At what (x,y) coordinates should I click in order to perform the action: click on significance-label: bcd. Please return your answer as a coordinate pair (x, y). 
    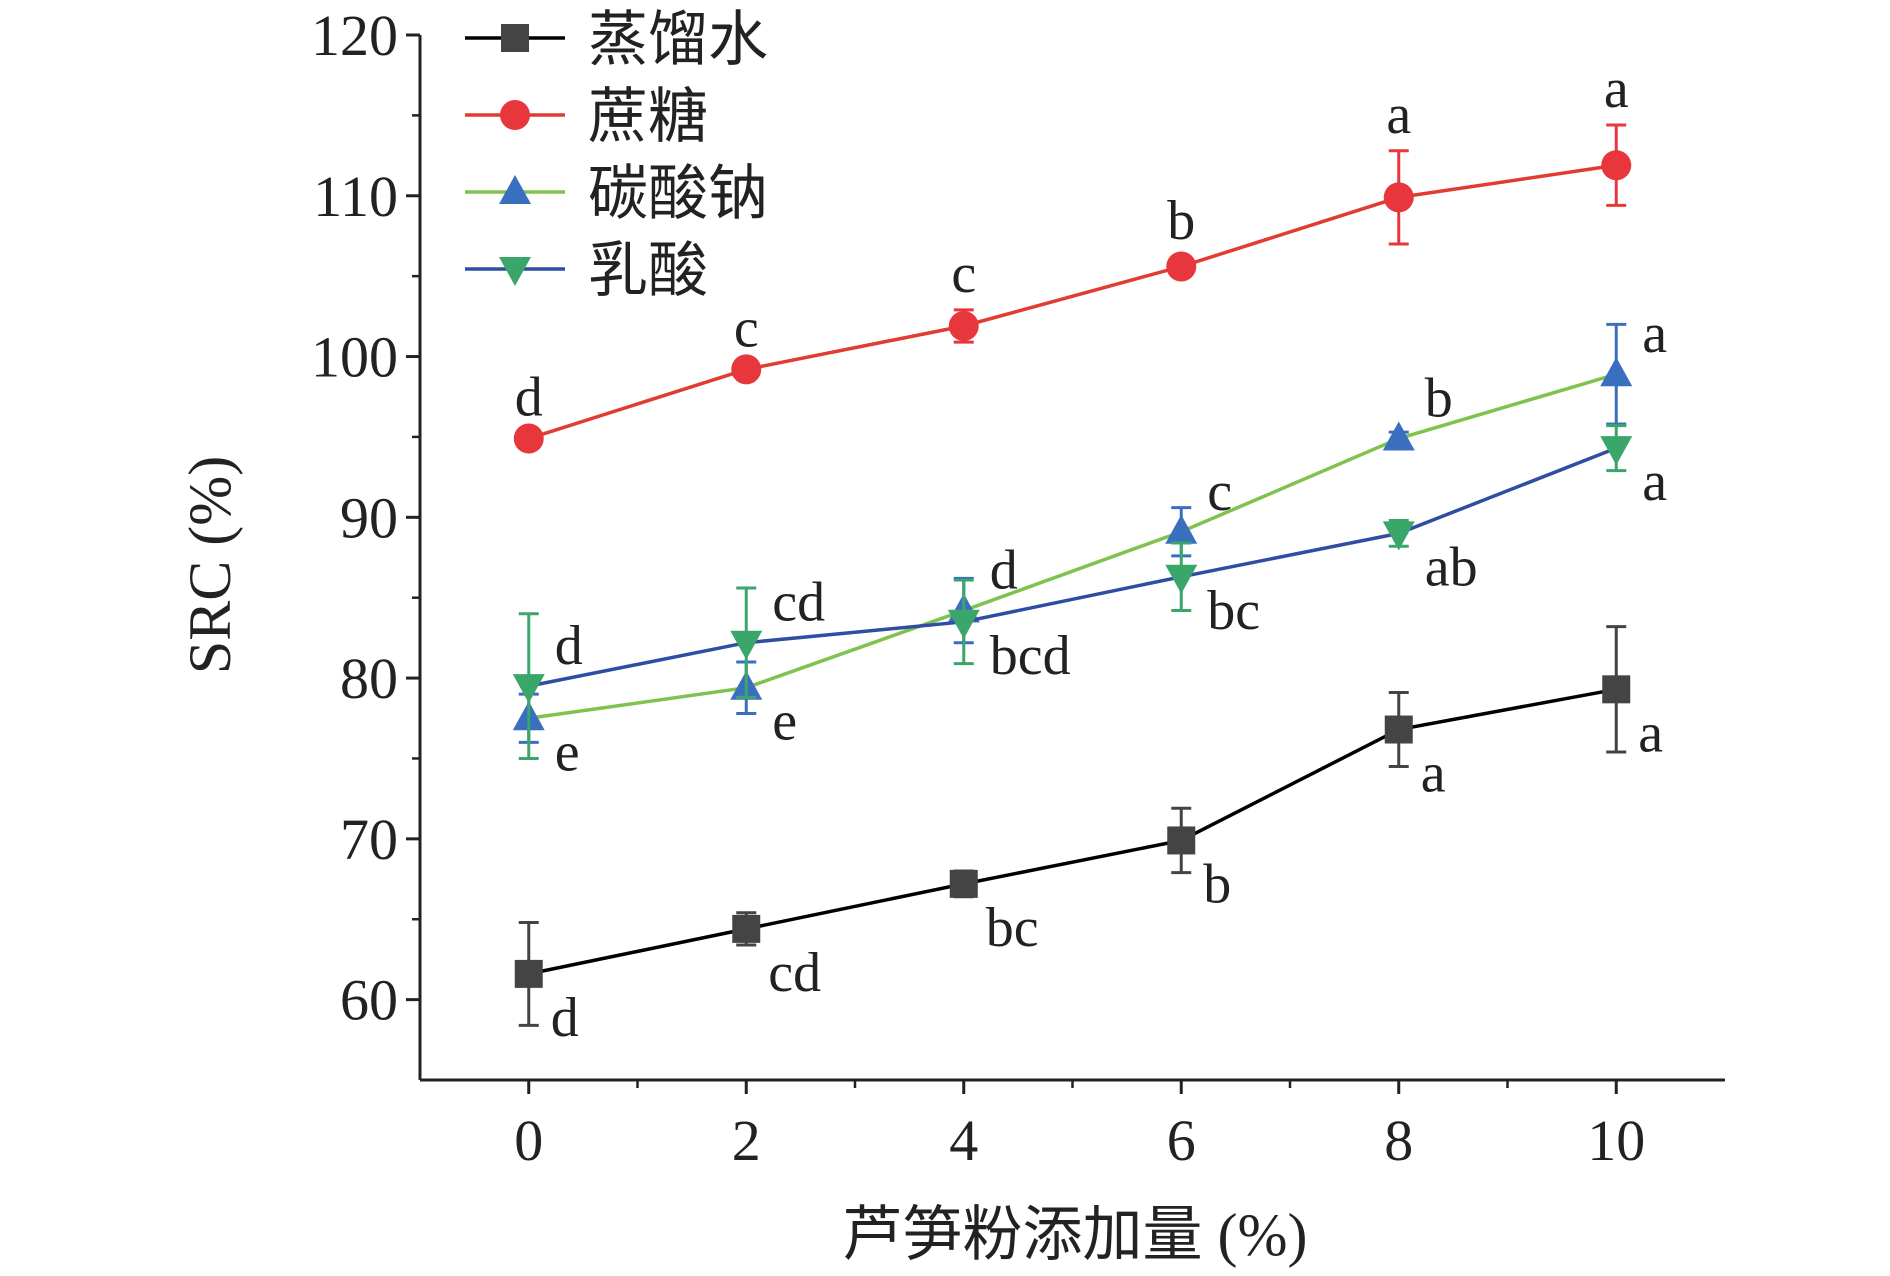
    Looking at the image, I should click on (1030, 656).